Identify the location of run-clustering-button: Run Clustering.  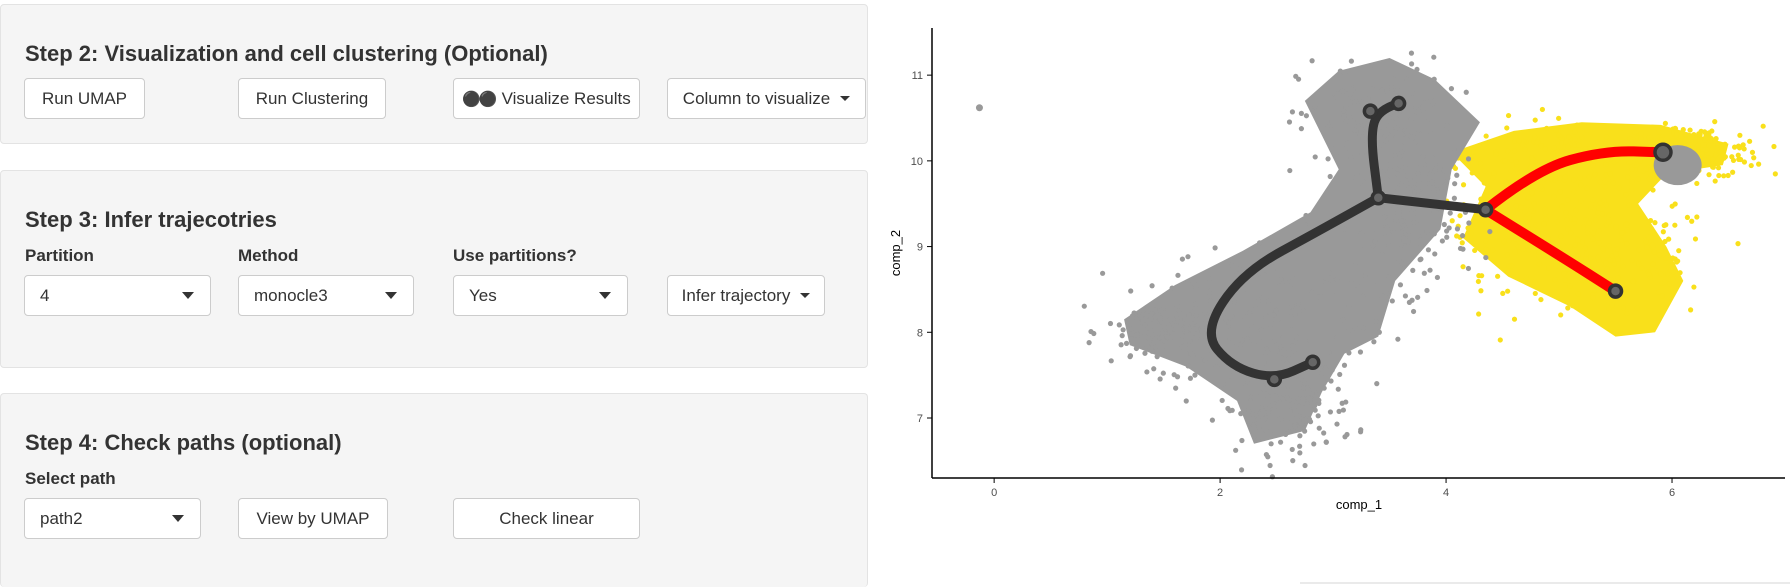
(312, 98).